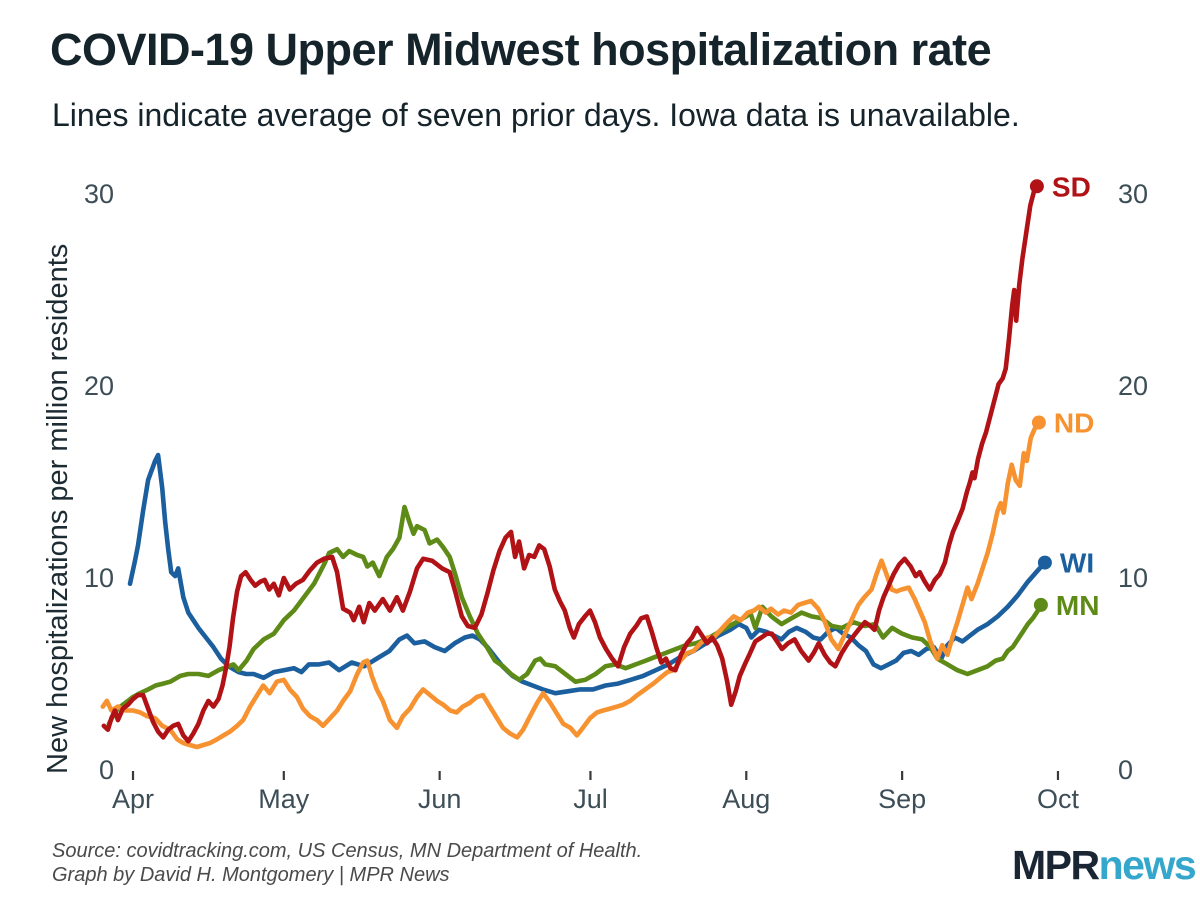 The width and height of the screenshot is (1200, 900). I want to click on series-end-dot-nd, so click(1038, 422).